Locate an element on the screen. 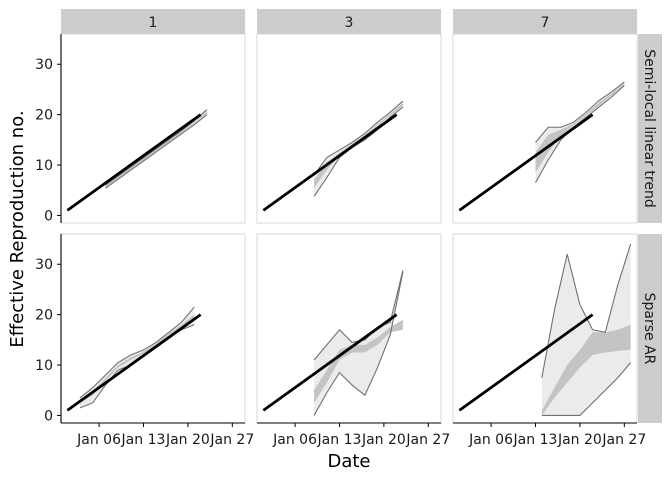 The height and width of the screenshot is (484, 672). outer-interval-band is located at coordinates (137, 357).